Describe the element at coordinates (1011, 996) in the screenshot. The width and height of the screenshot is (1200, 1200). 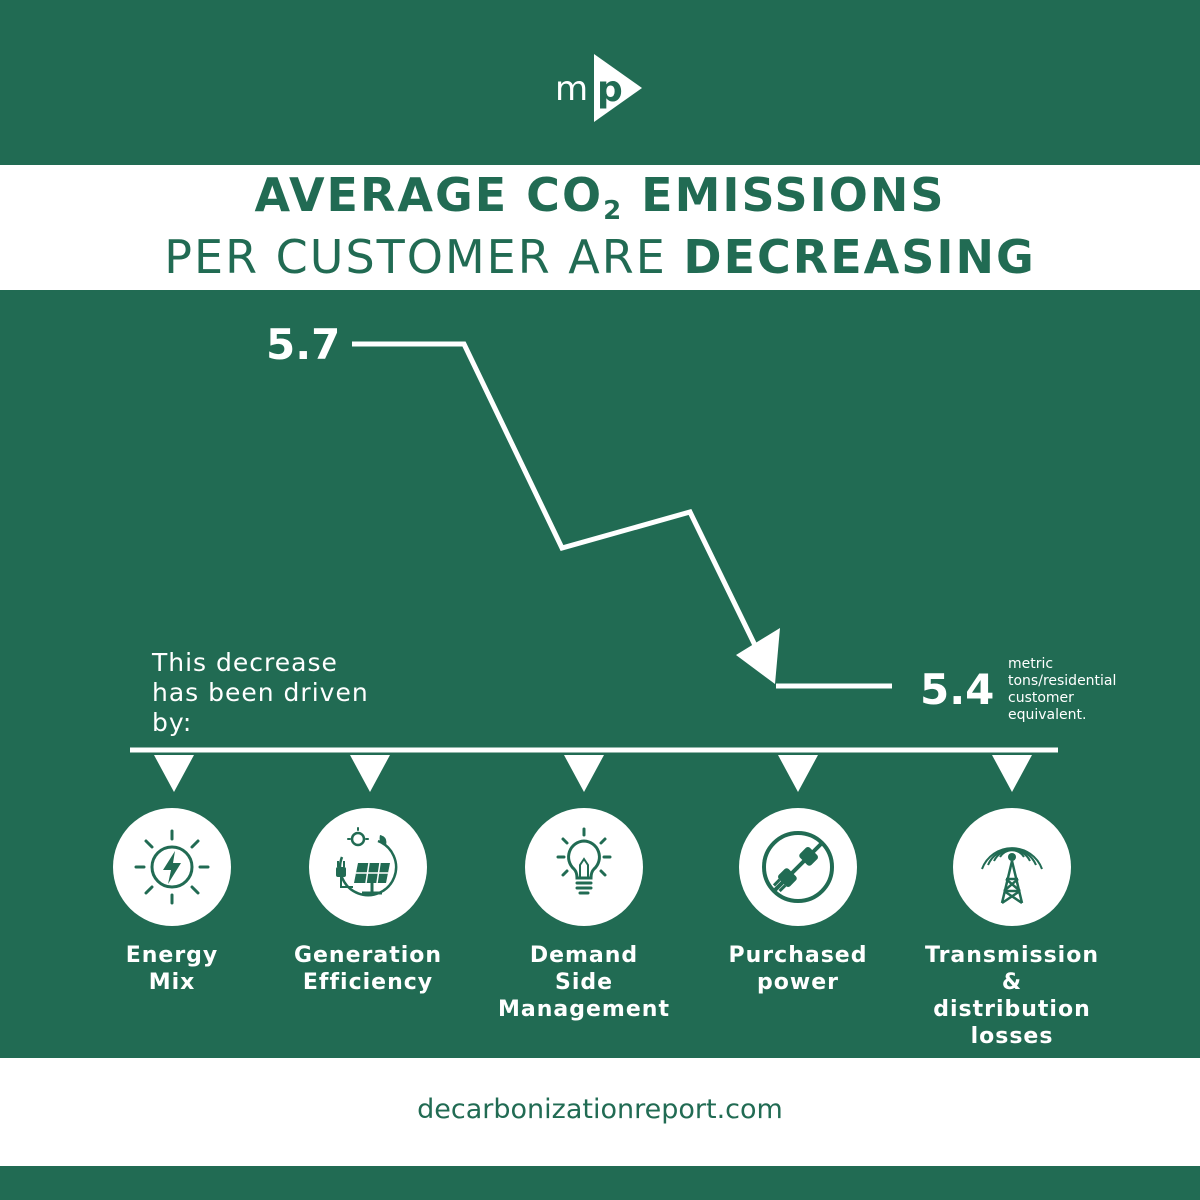
I see `driver-label: Transmission & distribution losses` at that location.